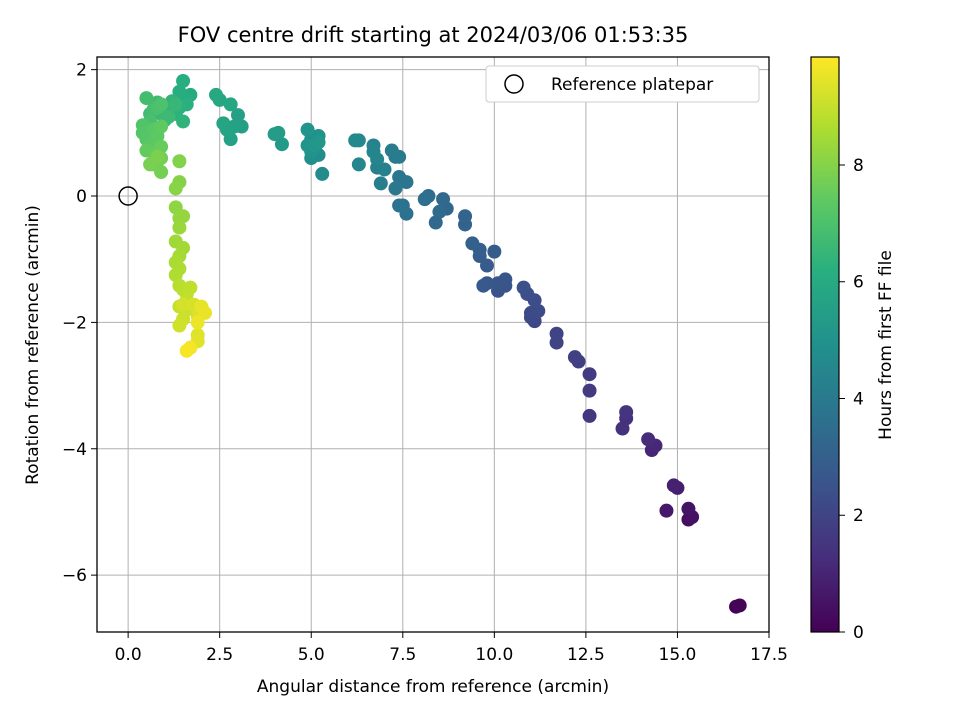  Describe the element at coordinates (858, 166) in the screenshot. I see `colorbar-tick-label: 8` at that location.